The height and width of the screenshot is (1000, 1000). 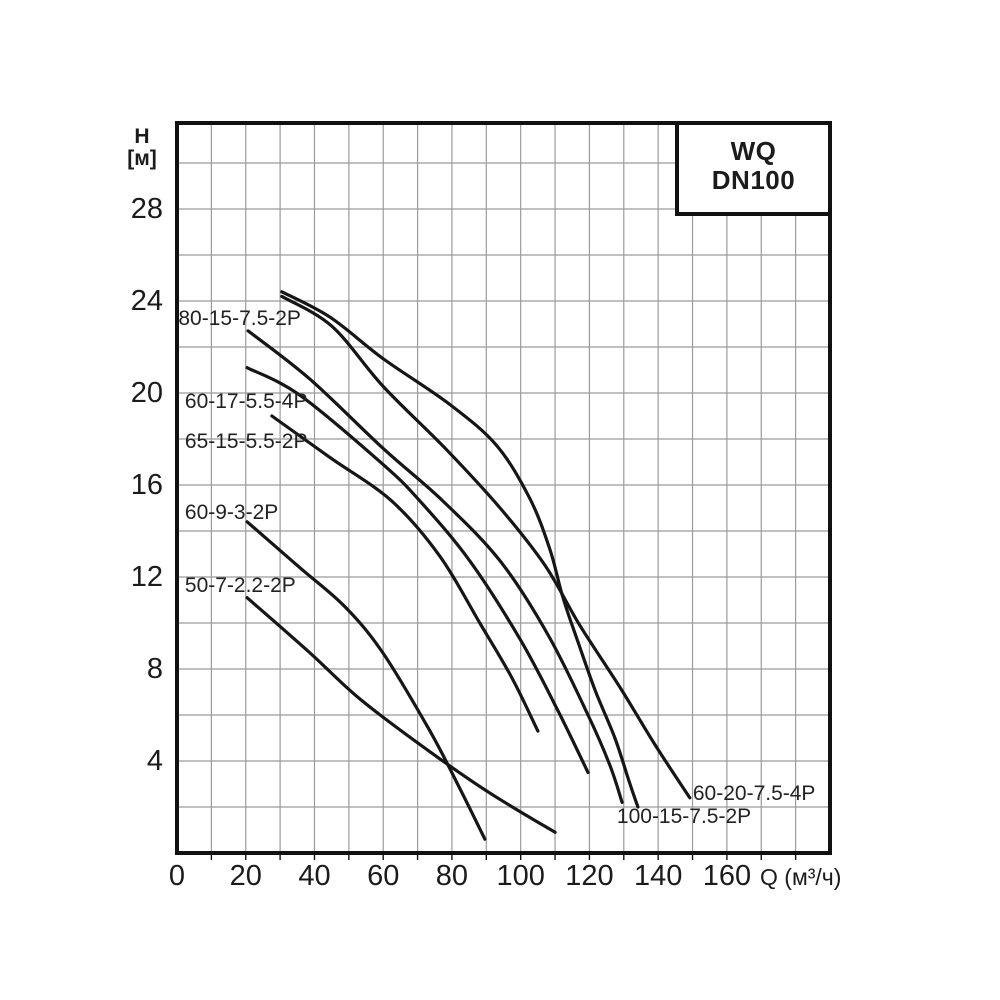 I want to click on y-tick-label: 16, so click(x=146, y=485).